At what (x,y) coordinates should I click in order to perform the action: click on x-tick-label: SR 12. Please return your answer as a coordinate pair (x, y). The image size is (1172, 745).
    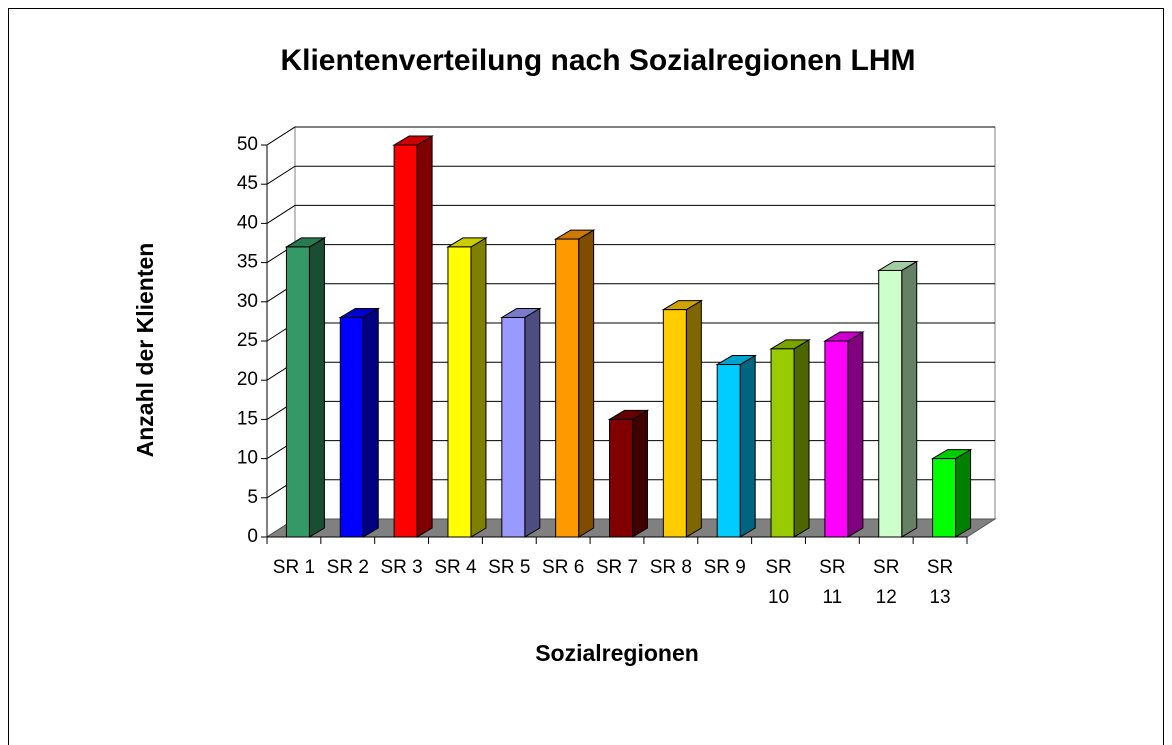
    Looking at the image, I should click on (886, 582).